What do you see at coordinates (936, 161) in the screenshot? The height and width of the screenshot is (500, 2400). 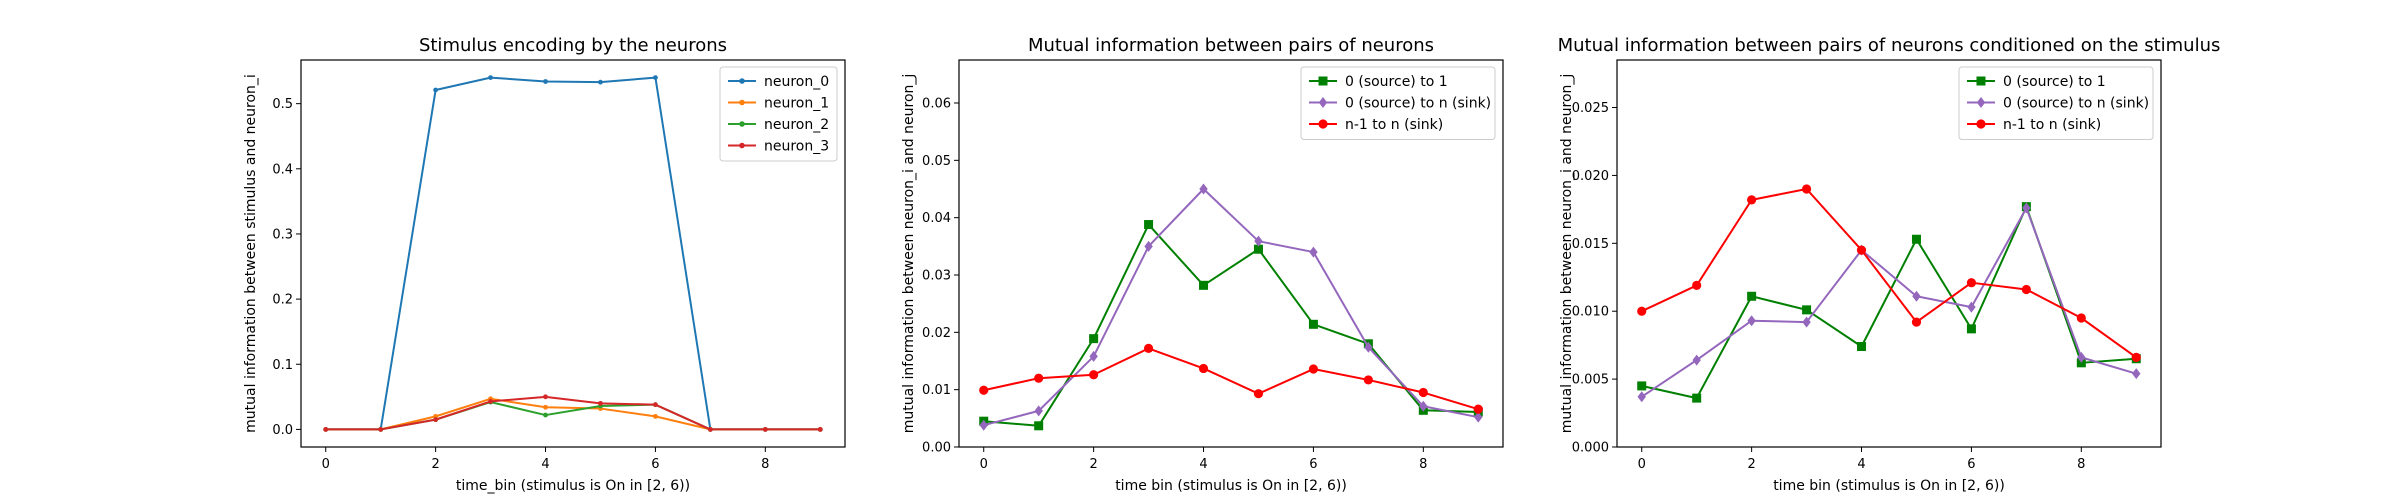 I see `y-tick-label: 0.05` at bounding box center [936, 161].